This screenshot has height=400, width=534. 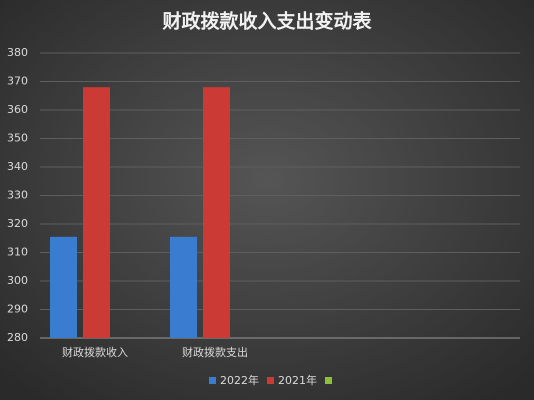 What do you see at coordinates (215, 352) in the screenshot?
I see `x-tick-label: 财政拨款支出` at bounding box center [215, 352].